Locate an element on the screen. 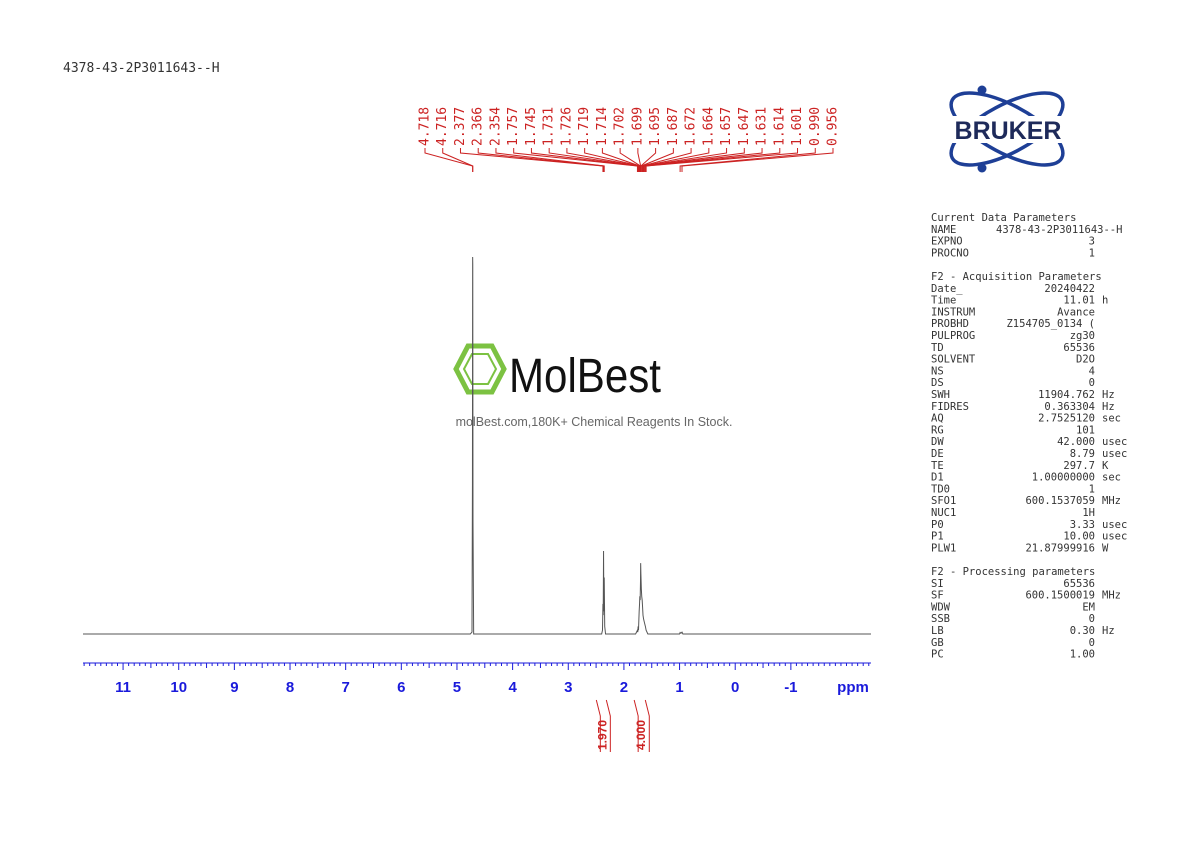  param-value: 10.00 is located at coordinates (1079, 537).